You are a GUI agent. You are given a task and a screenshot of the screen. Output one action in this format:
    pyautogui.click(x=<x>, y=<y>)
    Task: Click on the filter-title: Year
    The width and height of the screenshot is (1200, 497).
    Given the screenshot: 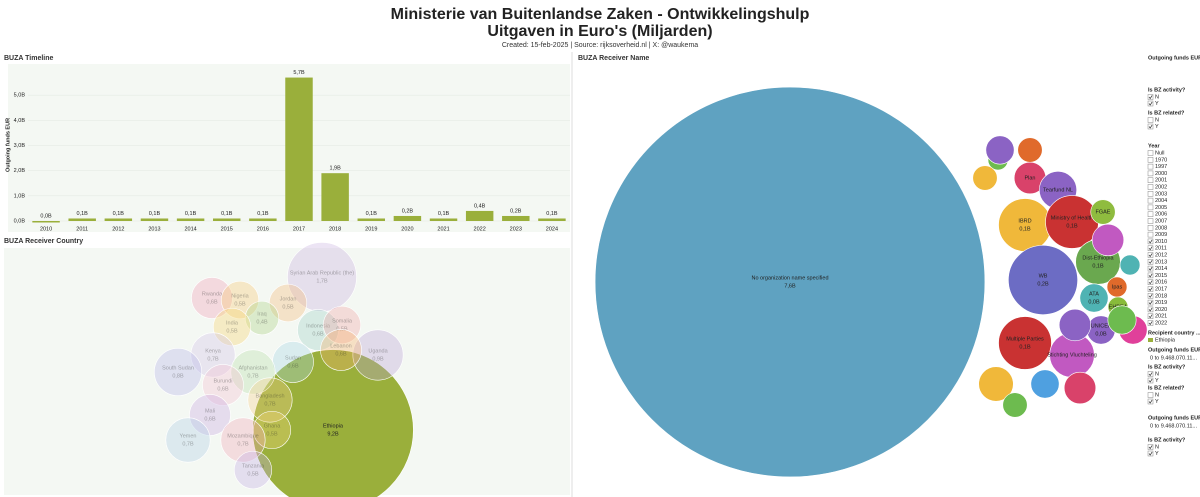 What is the action you would take?
    pyautogui.click(x=1154, y=146)
    